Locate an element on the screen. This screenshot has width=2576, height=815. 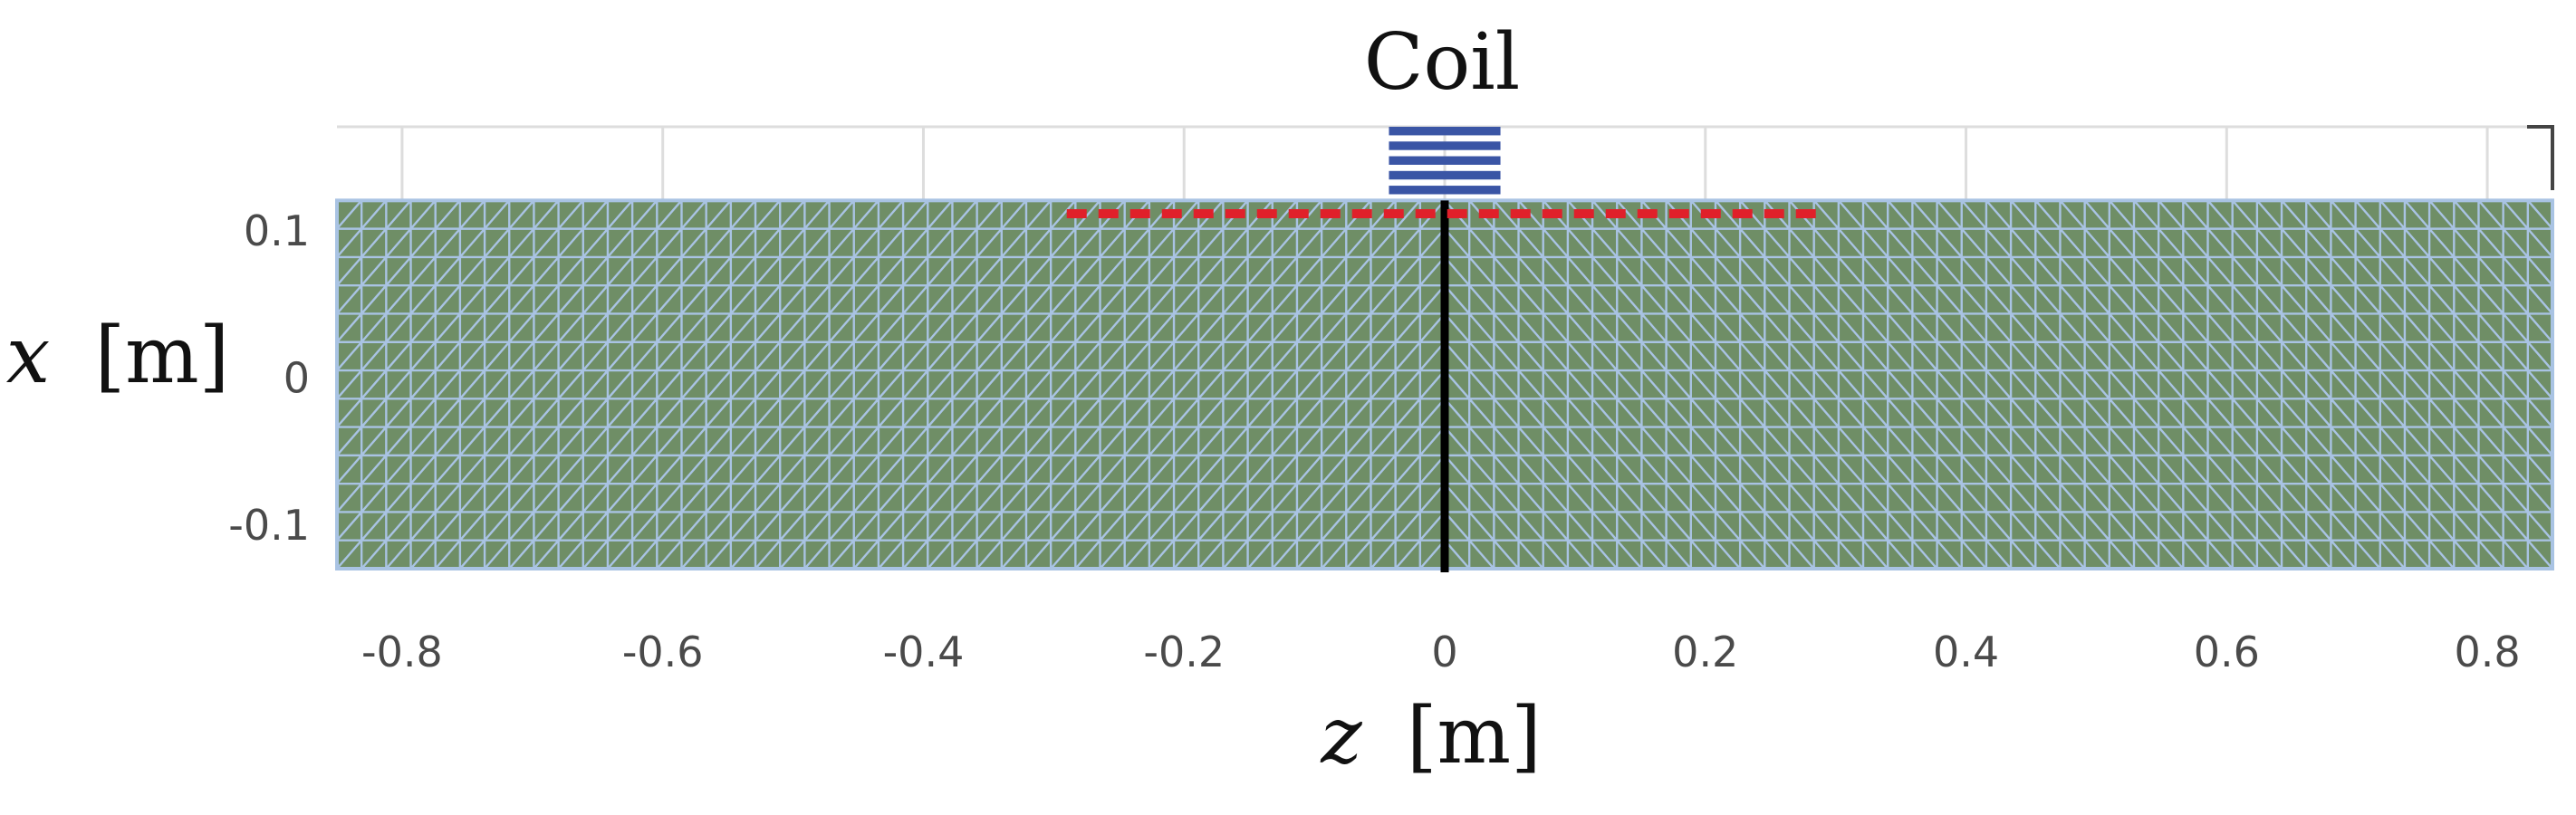
x-axis-unit: [m] is located at coordinates (1474, 736).